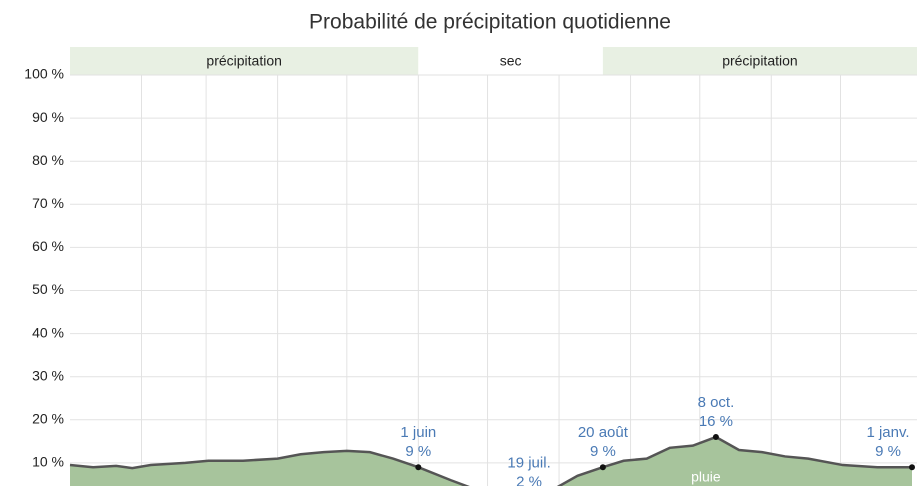 The width and height of the screenshot is (917, 486). I want to click on chart-title: Probabilité de précipitation quotidienne, so click(490, 22).